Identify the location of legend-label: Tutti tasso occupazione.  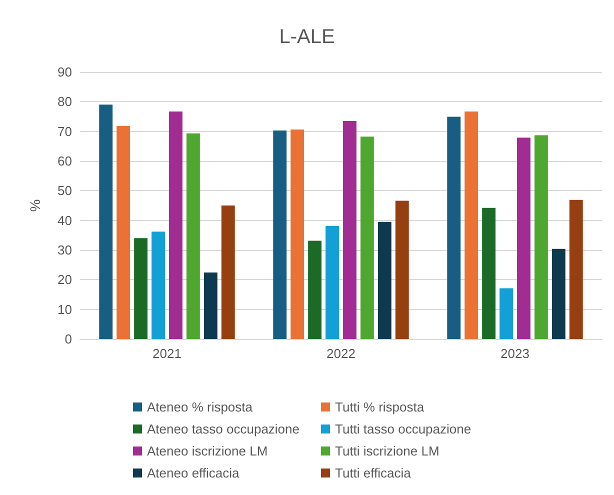
(403, 429).